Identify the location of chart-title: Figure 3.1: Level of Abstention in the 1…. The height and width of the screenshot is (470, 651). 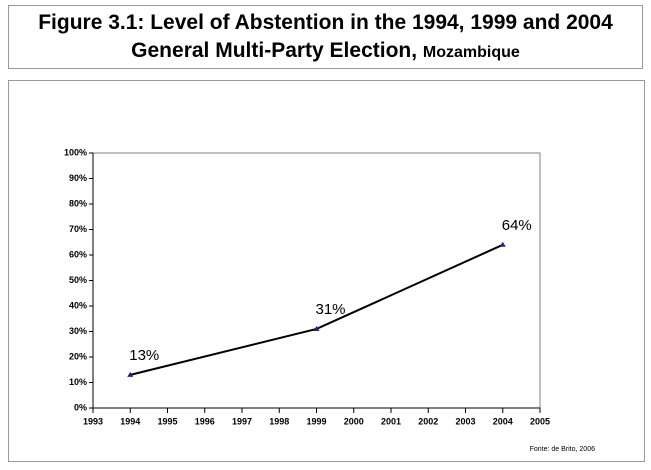
(325, 36).